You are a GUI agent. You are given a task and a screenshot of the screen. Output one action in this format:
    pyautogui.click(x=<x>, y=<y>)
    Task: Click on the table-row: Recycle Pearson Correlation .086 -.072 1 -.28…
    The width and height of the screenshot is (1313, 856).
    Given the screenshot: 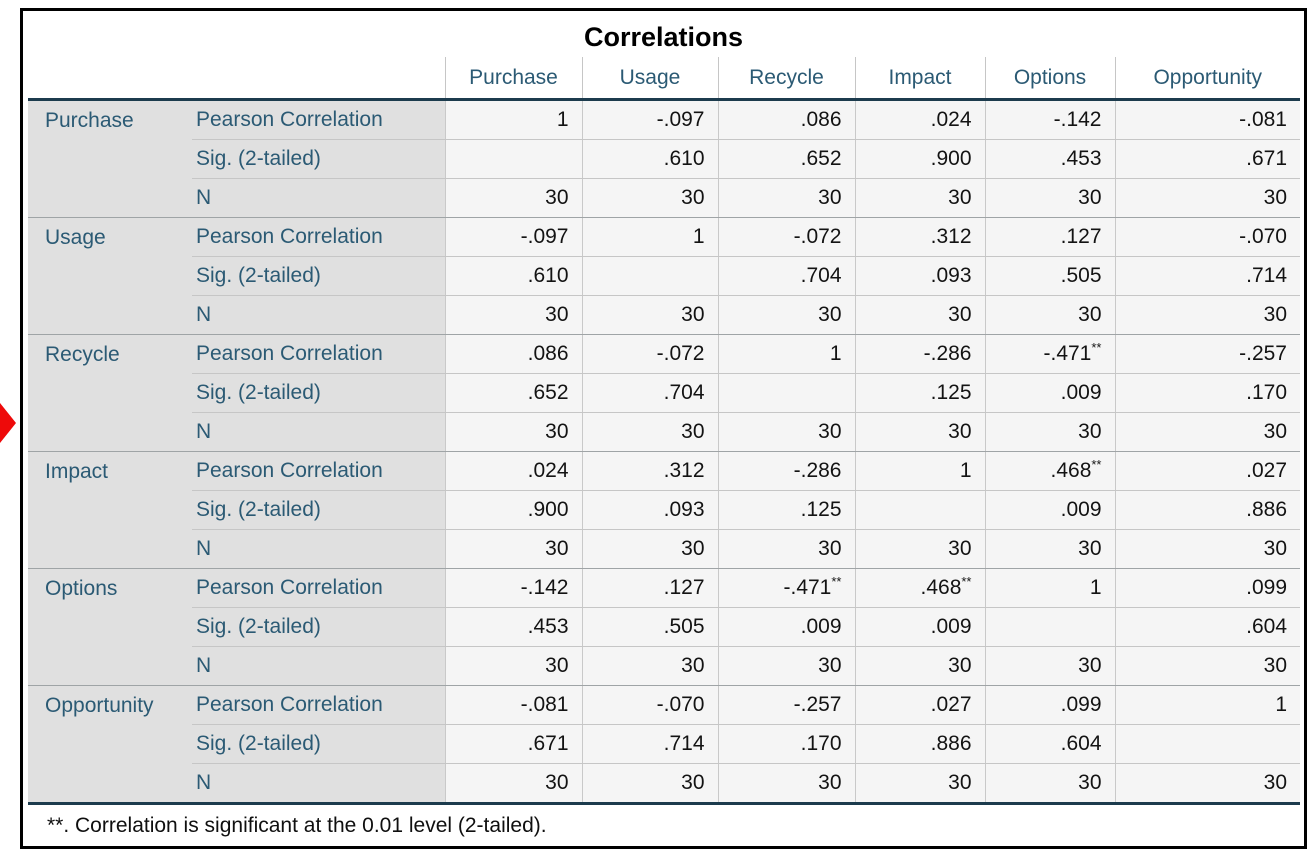 What is the action you would take?
    pyautogui.click(x=664, y=393)
    